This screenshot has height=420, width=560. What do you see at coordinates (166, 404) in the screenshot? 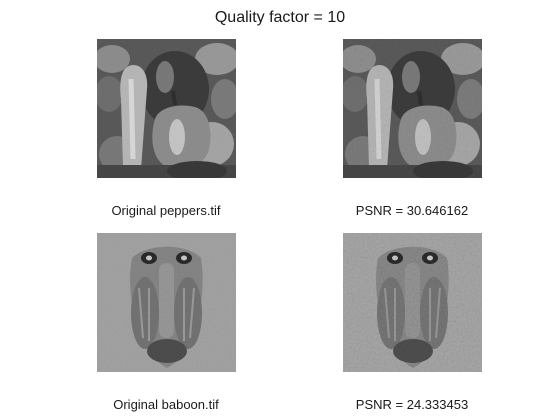
I see `baboon-original-caption: Original baboon.tif` at bounding box center [166, 404].